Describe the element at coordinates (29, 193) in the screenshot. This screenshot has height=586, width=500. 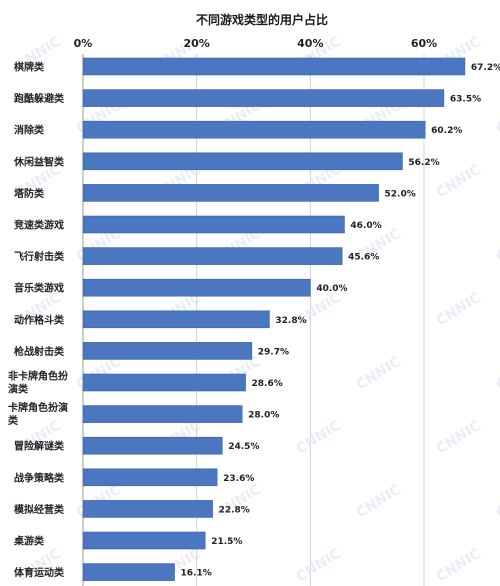
I see `category-label-4: 塔防类` at that location.